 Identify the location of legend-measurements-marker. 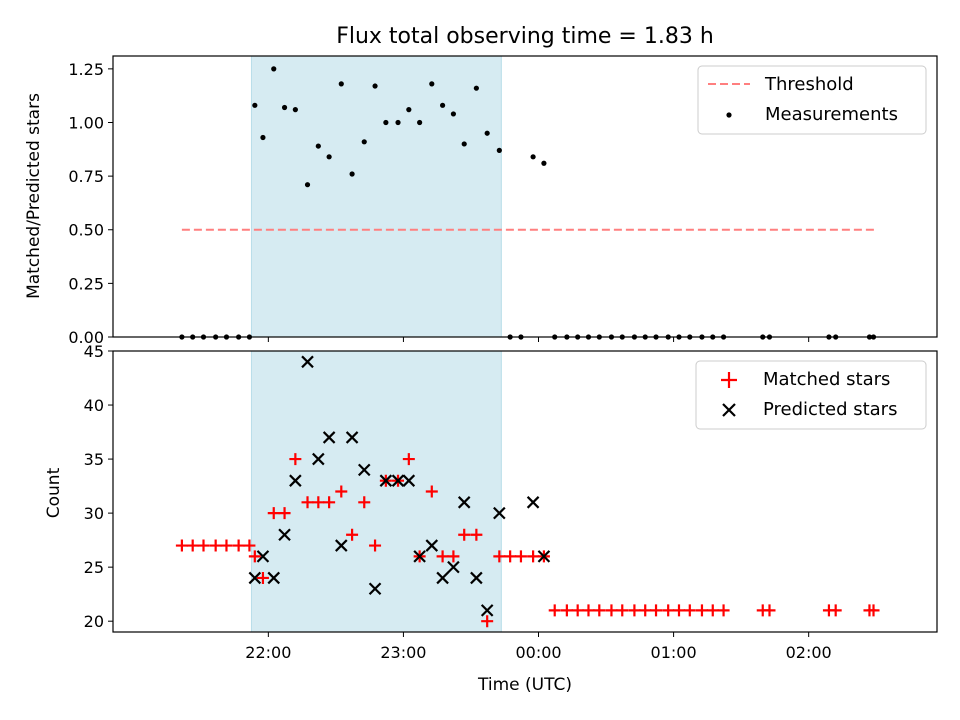
(729, 115).